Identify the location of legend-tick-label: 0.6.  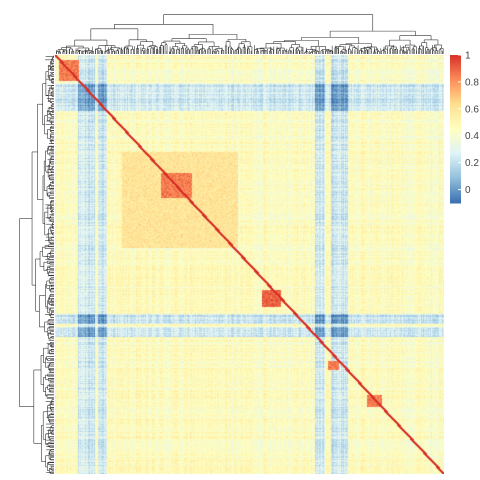
(472, 109).